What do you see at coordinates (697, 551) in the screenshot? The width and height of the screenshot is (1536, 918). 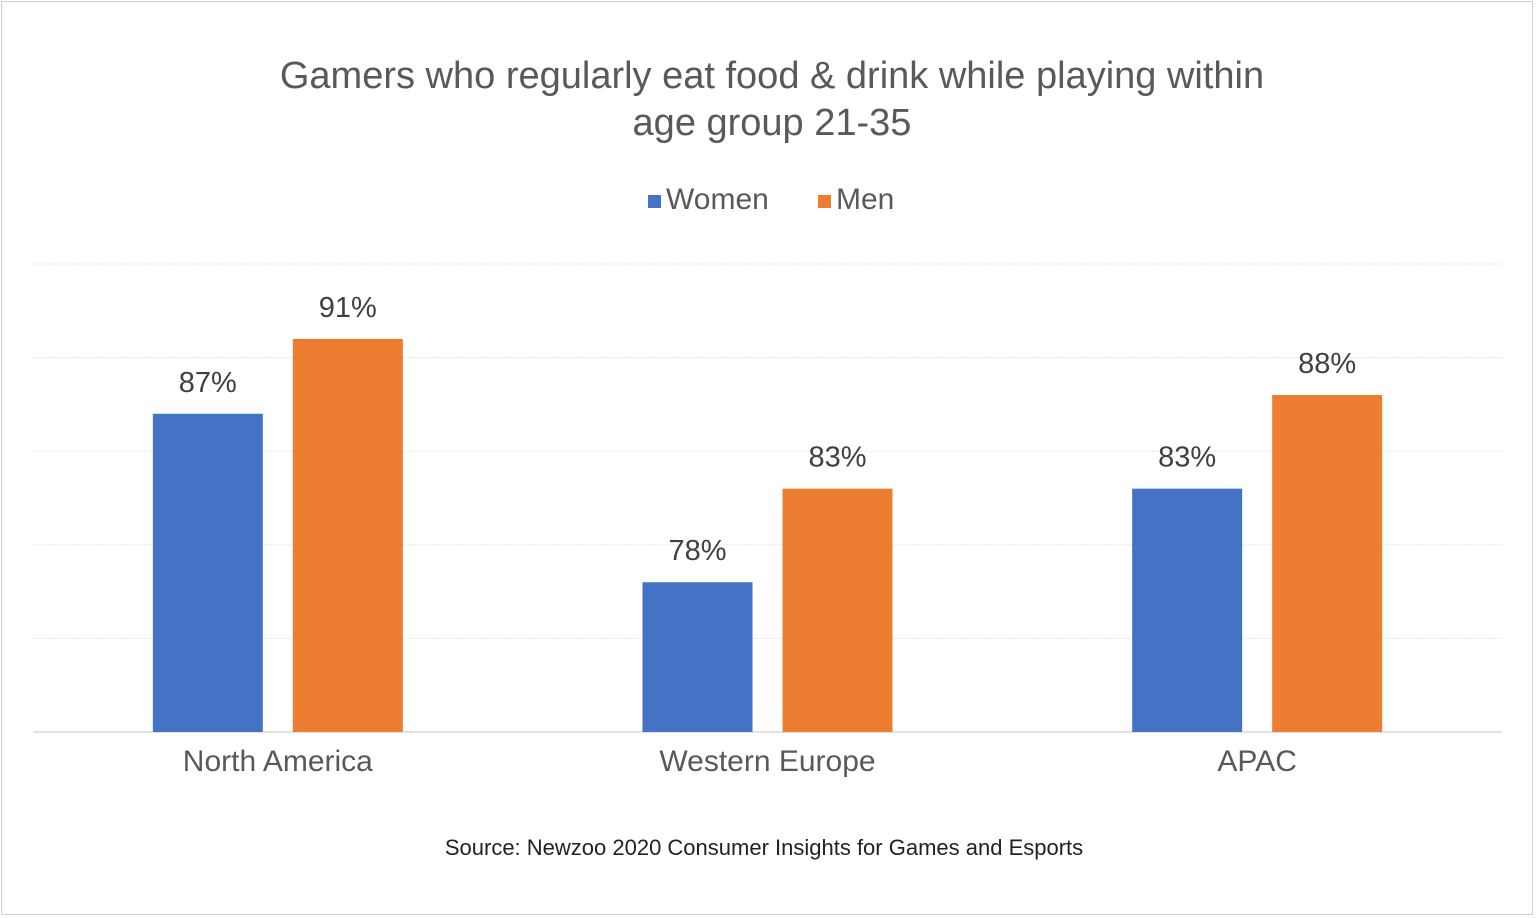 I see `data-label: 78%` at bounding box center [697, 551].